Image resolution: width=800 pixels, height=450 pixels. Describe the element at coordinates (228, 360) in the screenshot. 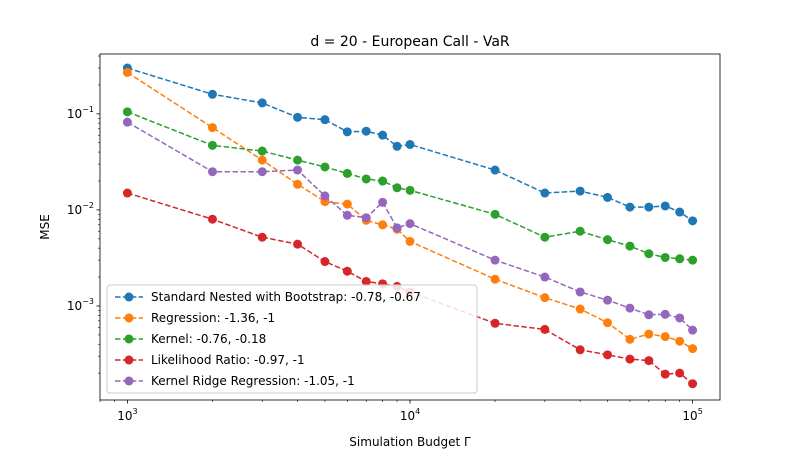

I see `legend-label: Likelihood Ratio: -0.97, -1` at that location.